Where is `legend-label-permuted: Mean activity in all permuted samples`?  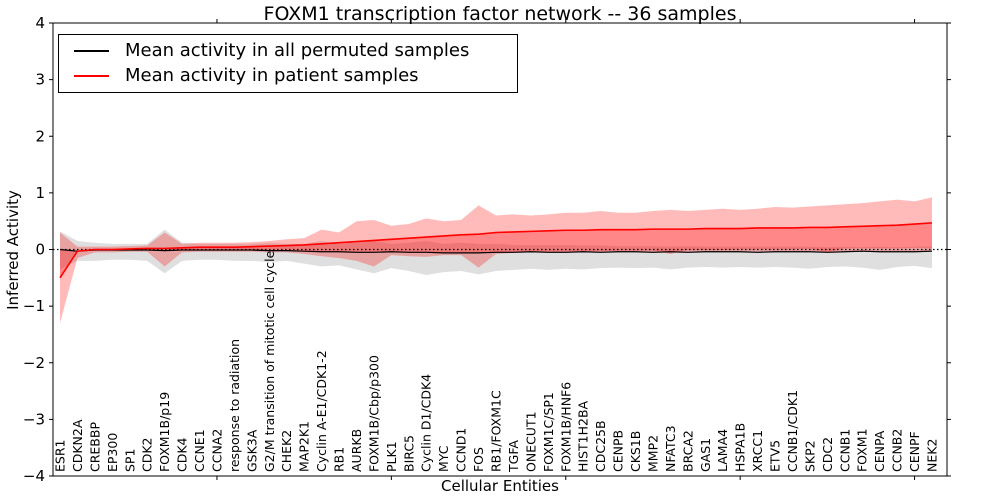
legend-label-permuted: Mean activity in all permuted samples is located at coordinates (297, 50).